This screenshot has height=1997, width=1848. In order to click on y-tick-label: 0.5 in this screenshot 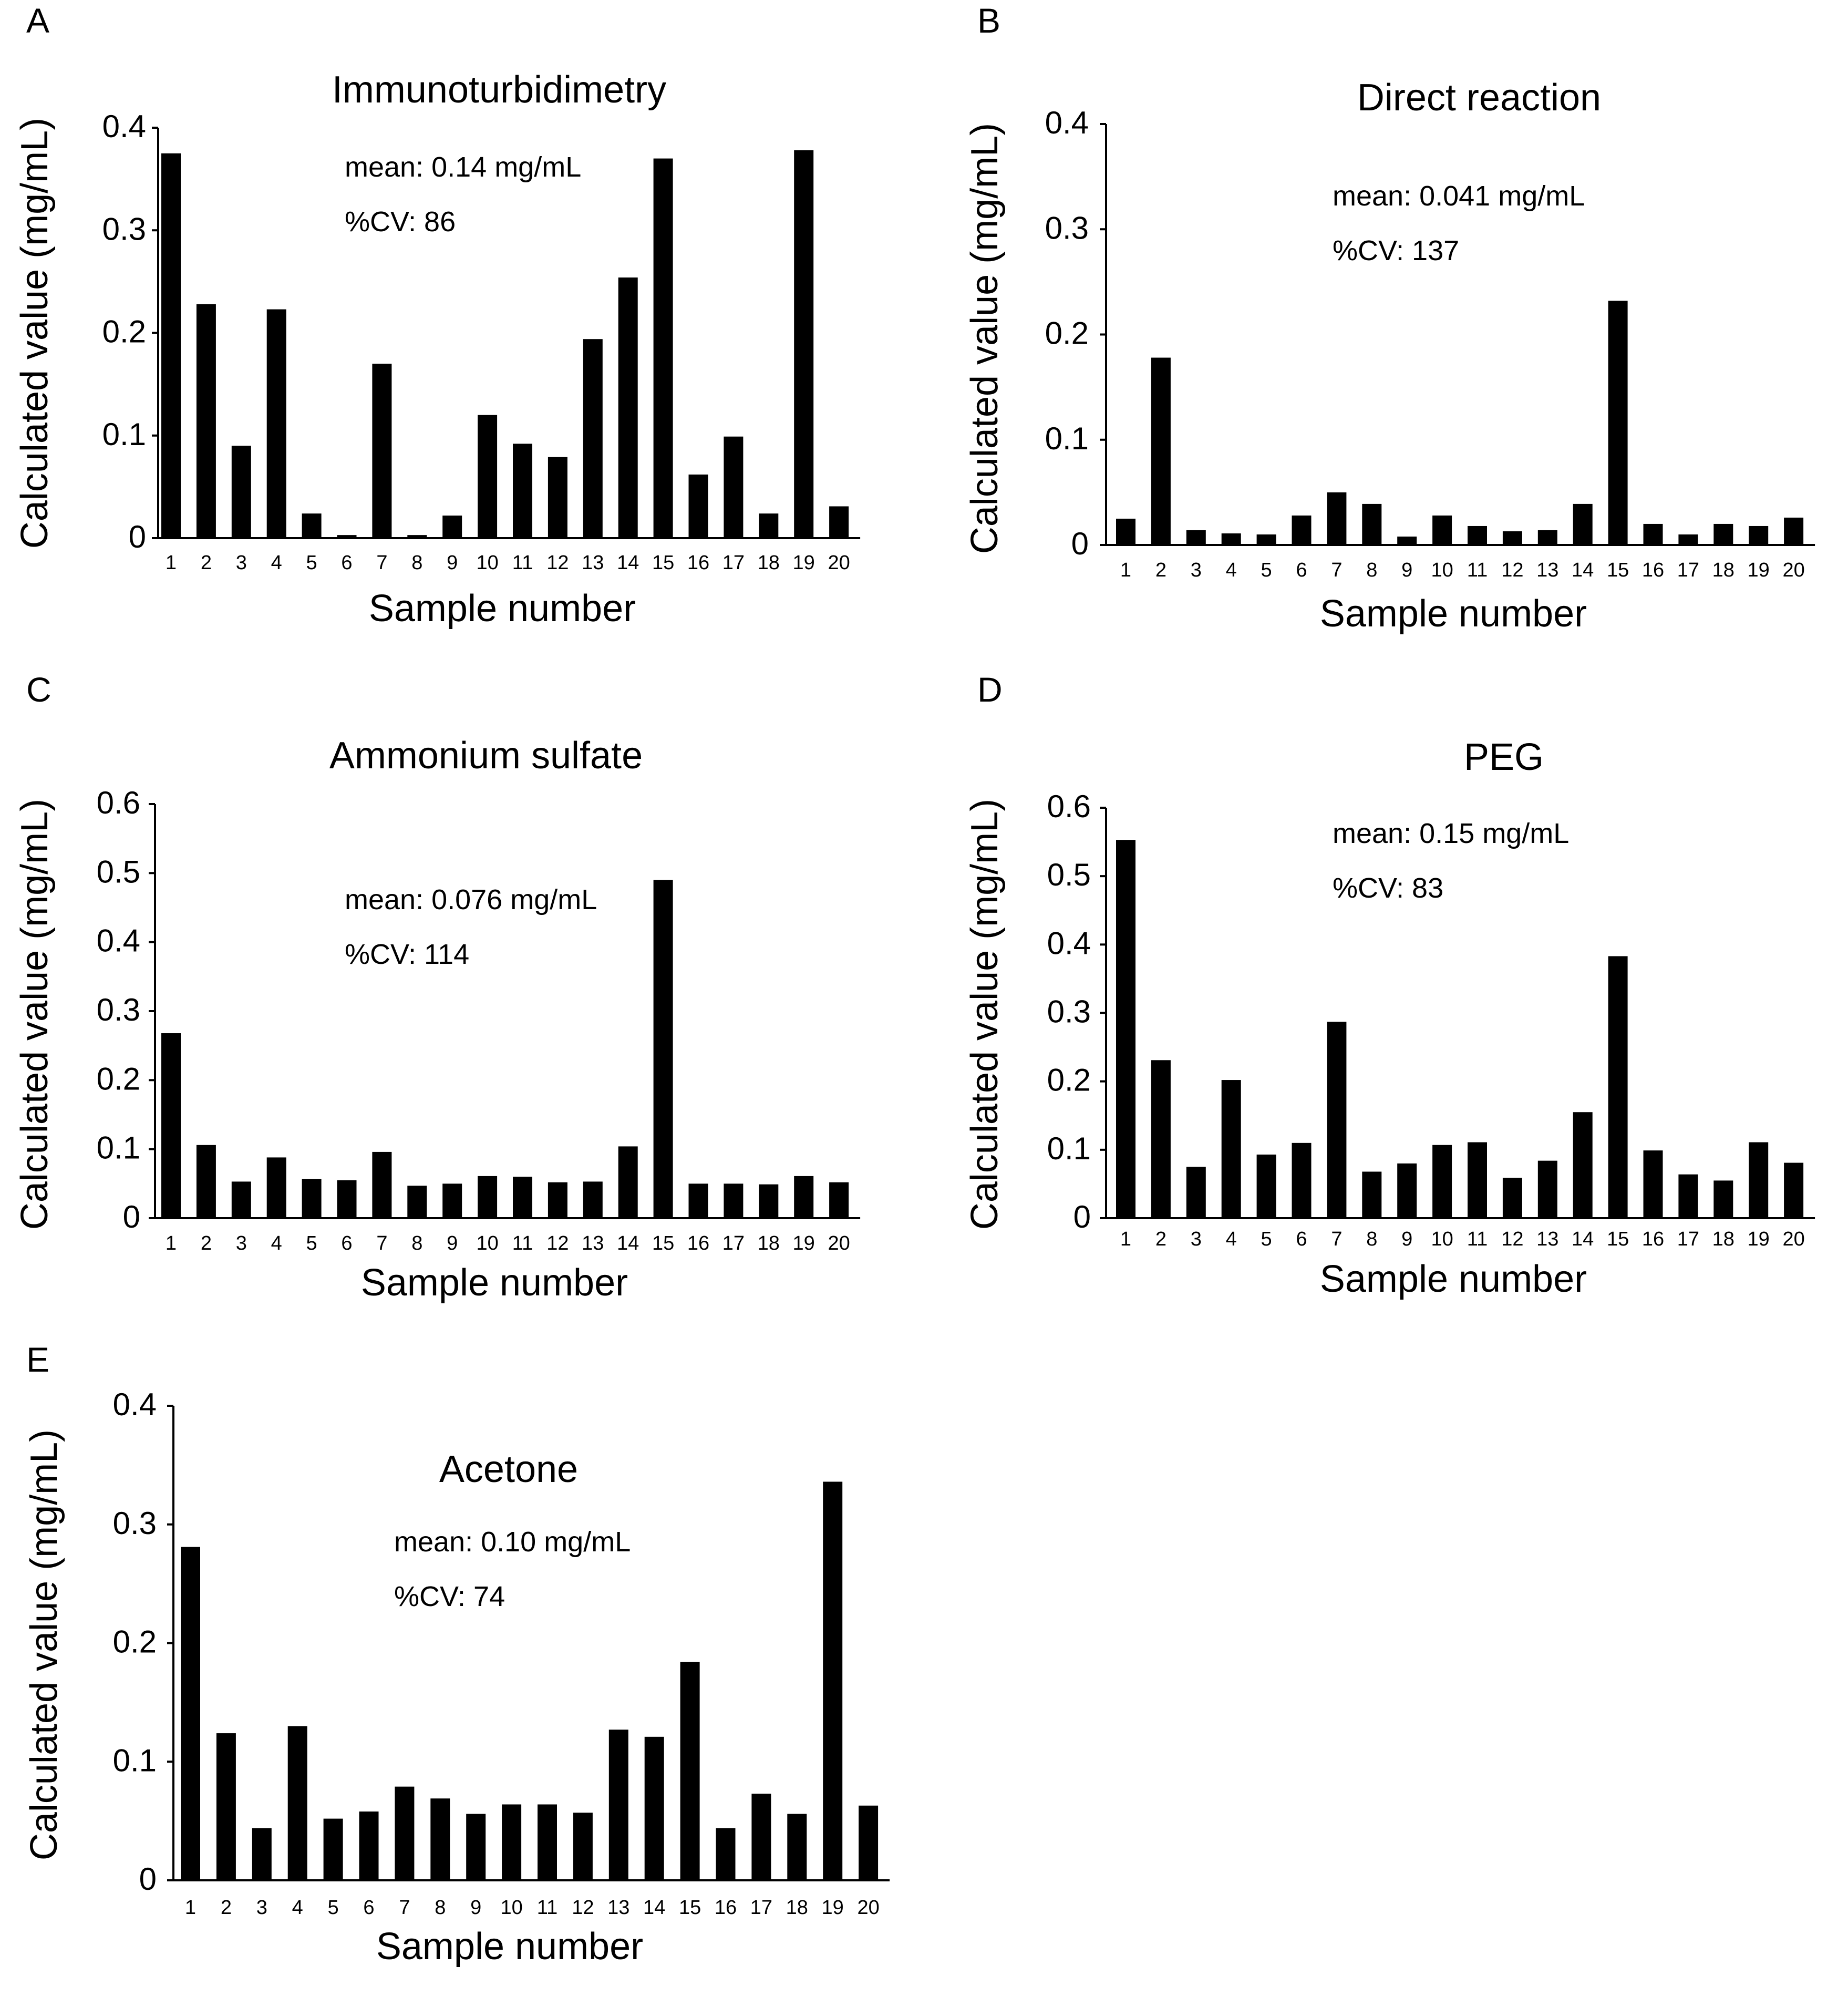, I will do `click(119, 872)`.